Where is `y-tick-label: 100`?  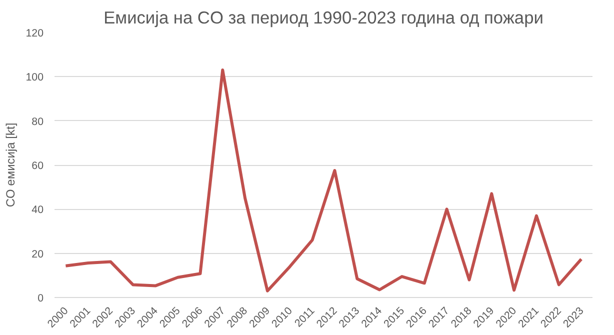 y-tick-label: 100 is located at coordinates (35, 78).